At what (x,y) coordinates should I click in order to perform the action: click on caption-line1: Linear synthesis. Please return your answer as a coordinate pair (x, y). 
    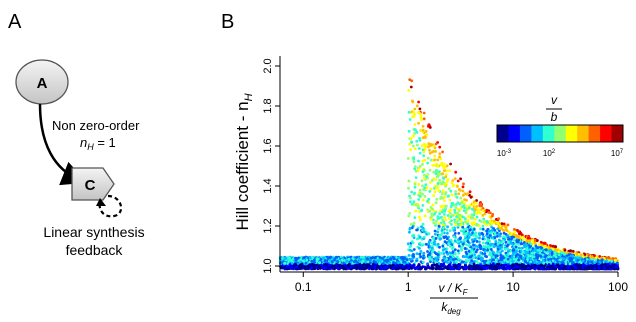
    Looking at the image, I should click on (93, 232).